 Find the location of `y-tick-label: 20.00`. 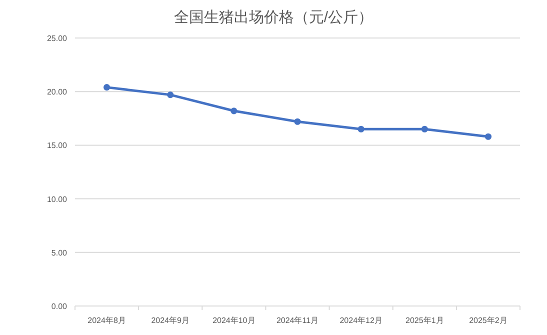

y-tick-label: 20.00 is located at coordinates (57, 92).